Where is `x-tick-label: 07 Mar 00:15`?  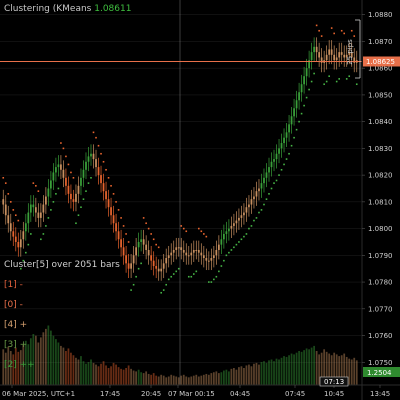 x-tick-label: 07 Mar 00:15 is located at coordinates (191, 394).